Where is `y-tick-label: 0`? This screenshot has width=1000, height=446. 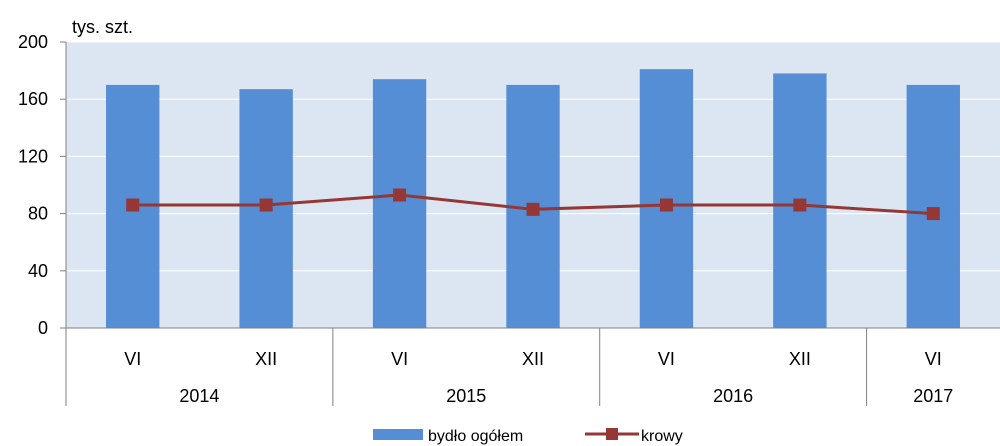 y-tick-label: 0 is located at coordinates (43, 328).